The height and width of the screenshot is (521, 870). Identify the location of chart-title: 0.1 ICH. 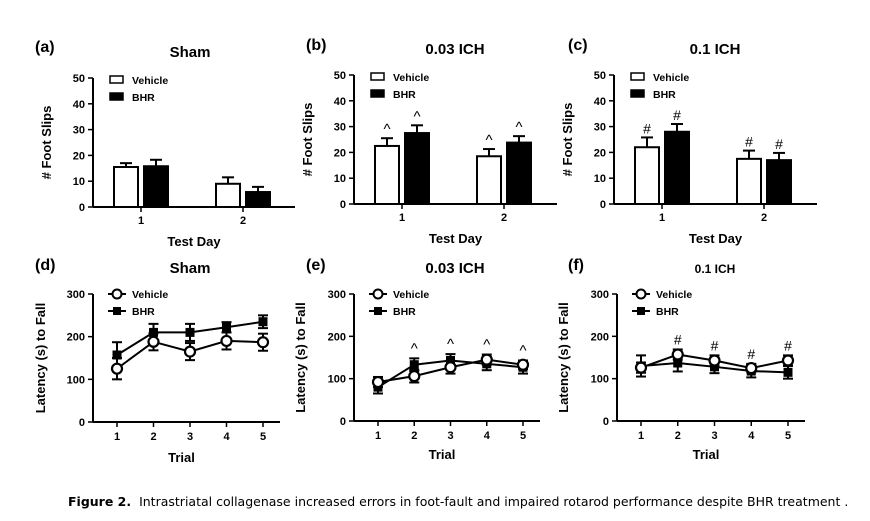
(715, 269).